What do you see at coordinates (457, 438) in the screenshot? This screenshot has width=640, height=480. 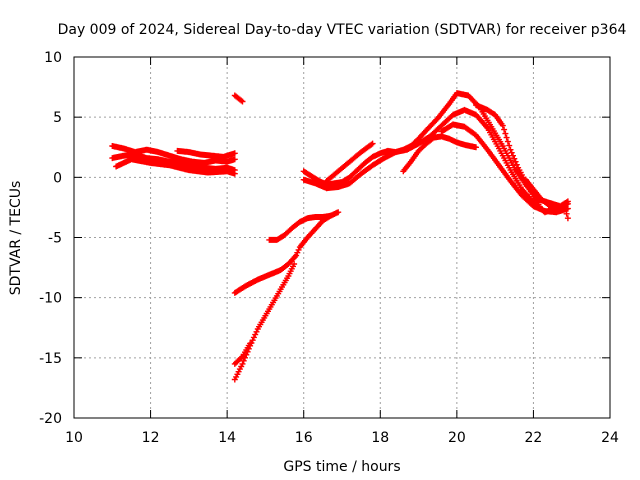 I see `x-tick-label: 20` at bounding box center [457, 438].